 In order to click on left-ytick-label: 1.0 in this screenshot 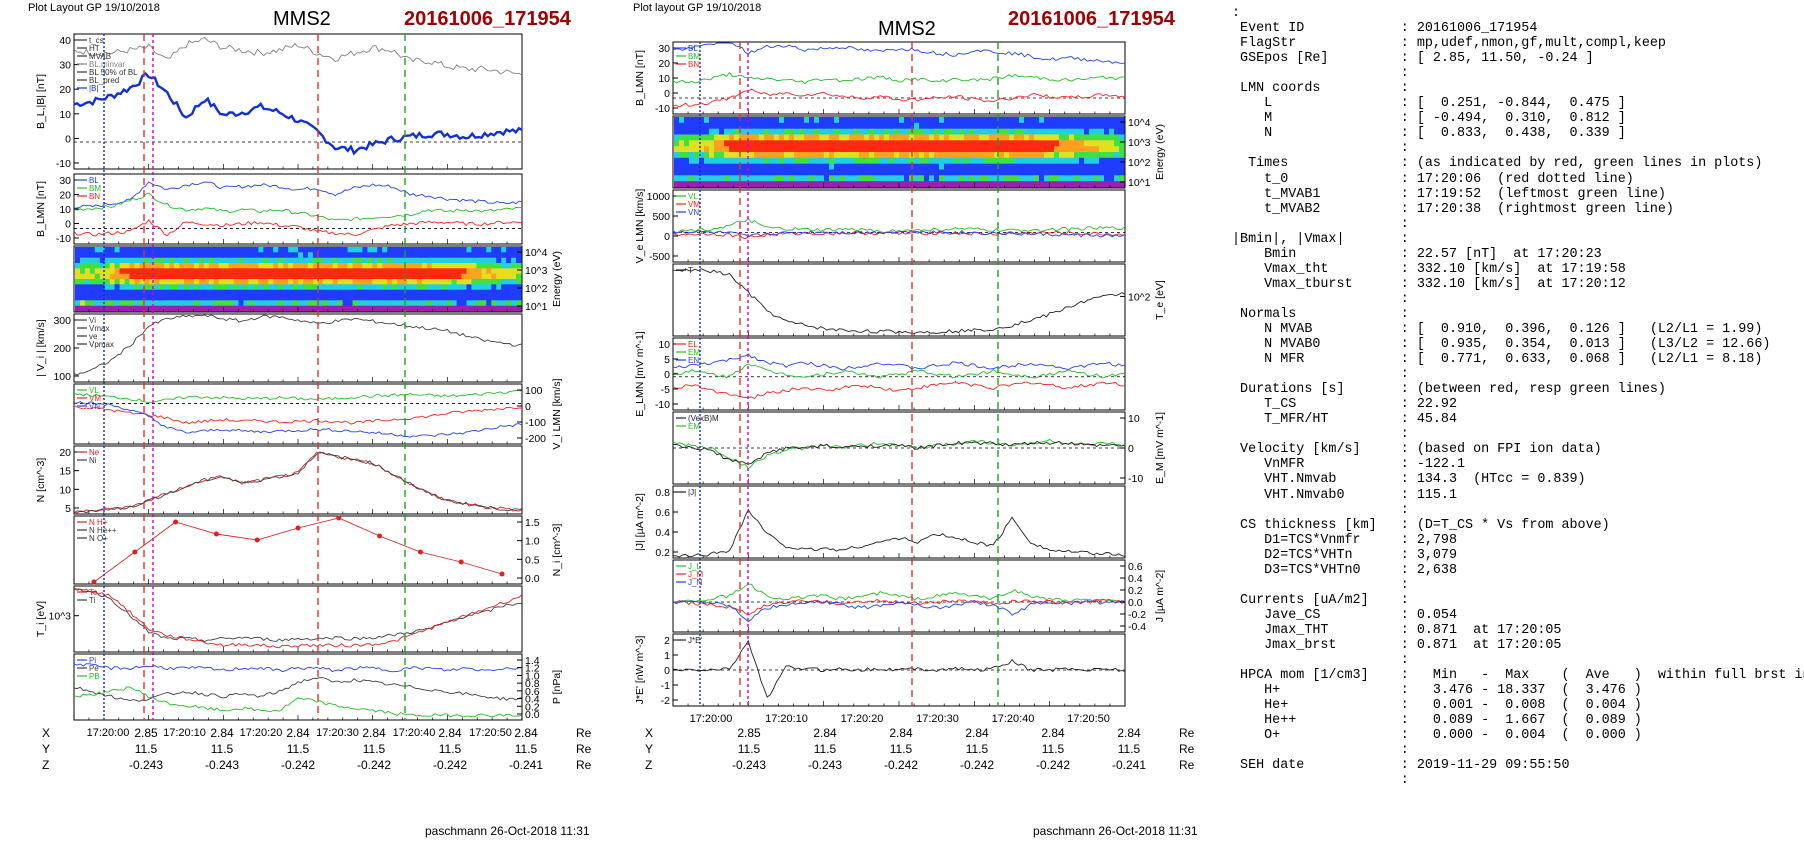, I will do `click(532, 676)`.